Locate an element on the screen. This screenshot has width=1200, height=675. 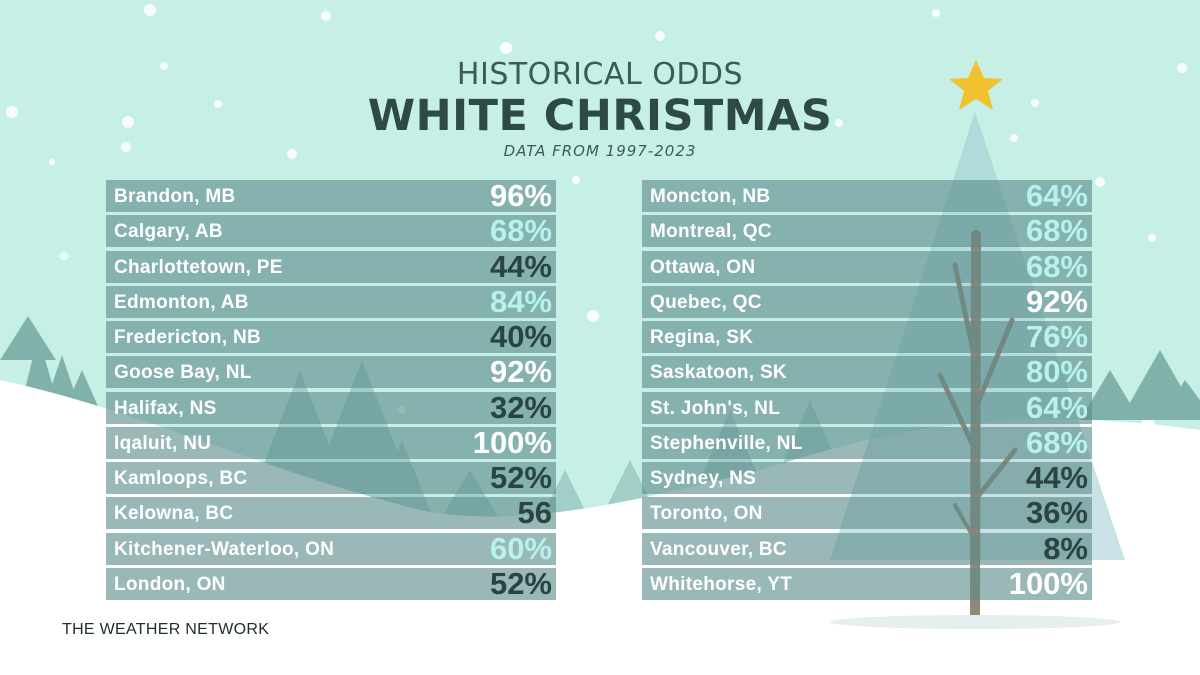
city-row: Calgary, AB 68% is located at coordinates (331, 231).